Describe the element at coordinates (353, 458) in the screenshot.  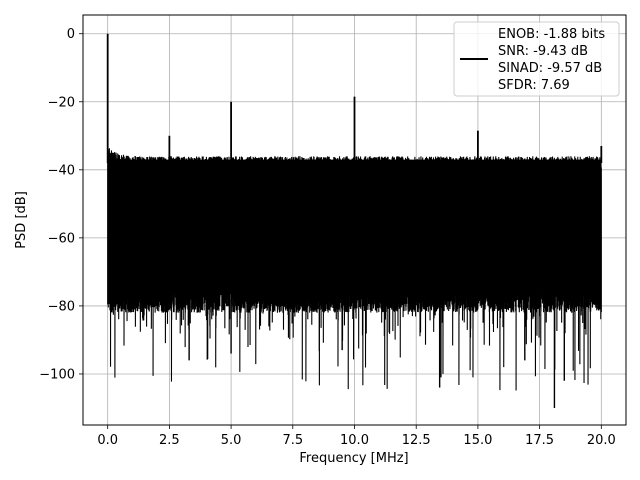
I see `x-axis-label: Frequency [MHz]` at that location.